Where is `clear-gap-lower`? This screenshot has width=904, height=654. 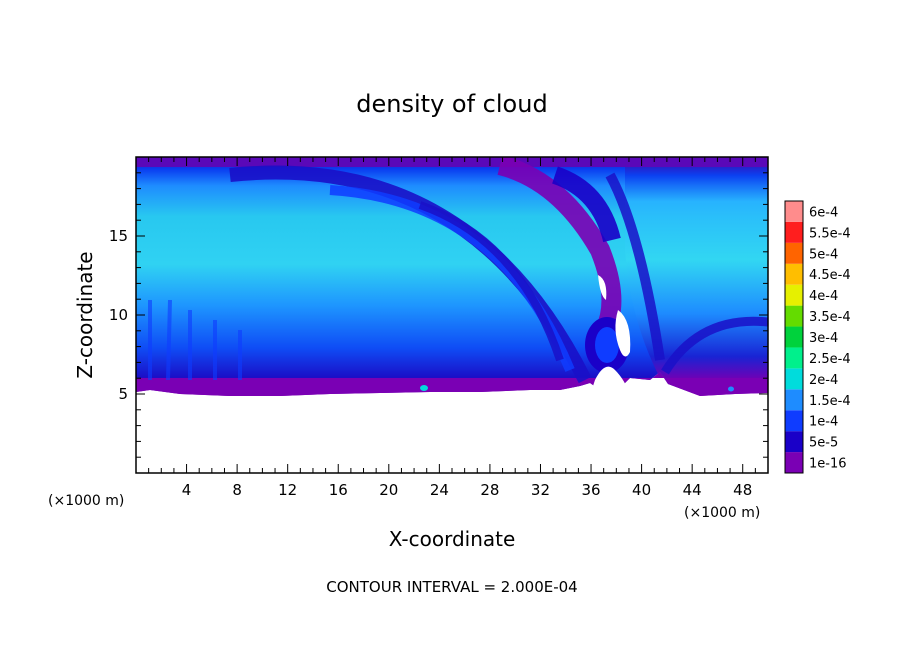
clear-gap-lower is located at coordinates (610, 380).